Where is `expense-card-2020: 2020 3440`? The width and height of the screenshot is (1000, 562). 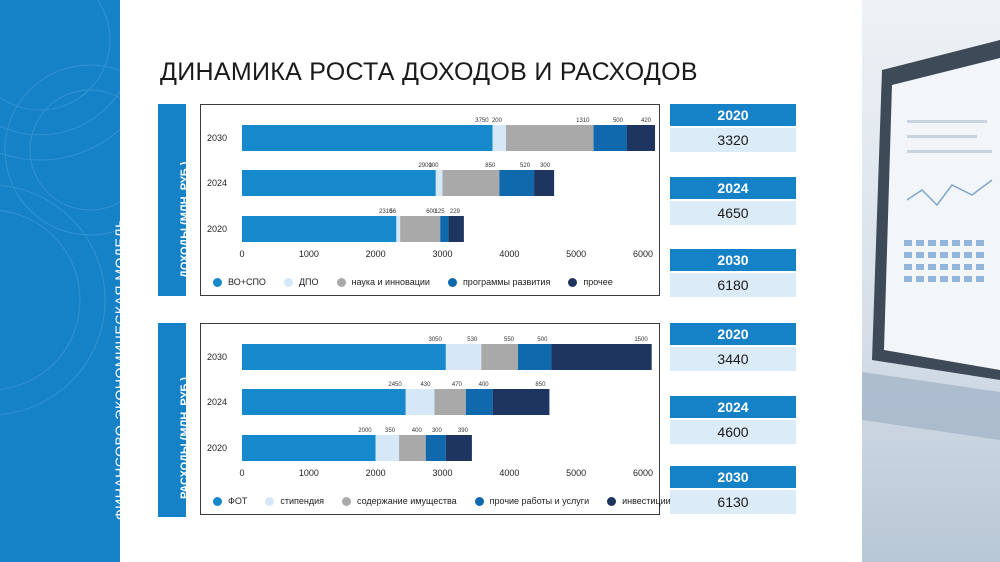
expense-card-2020: 2020 3440 is located at coordinates (733, 347).